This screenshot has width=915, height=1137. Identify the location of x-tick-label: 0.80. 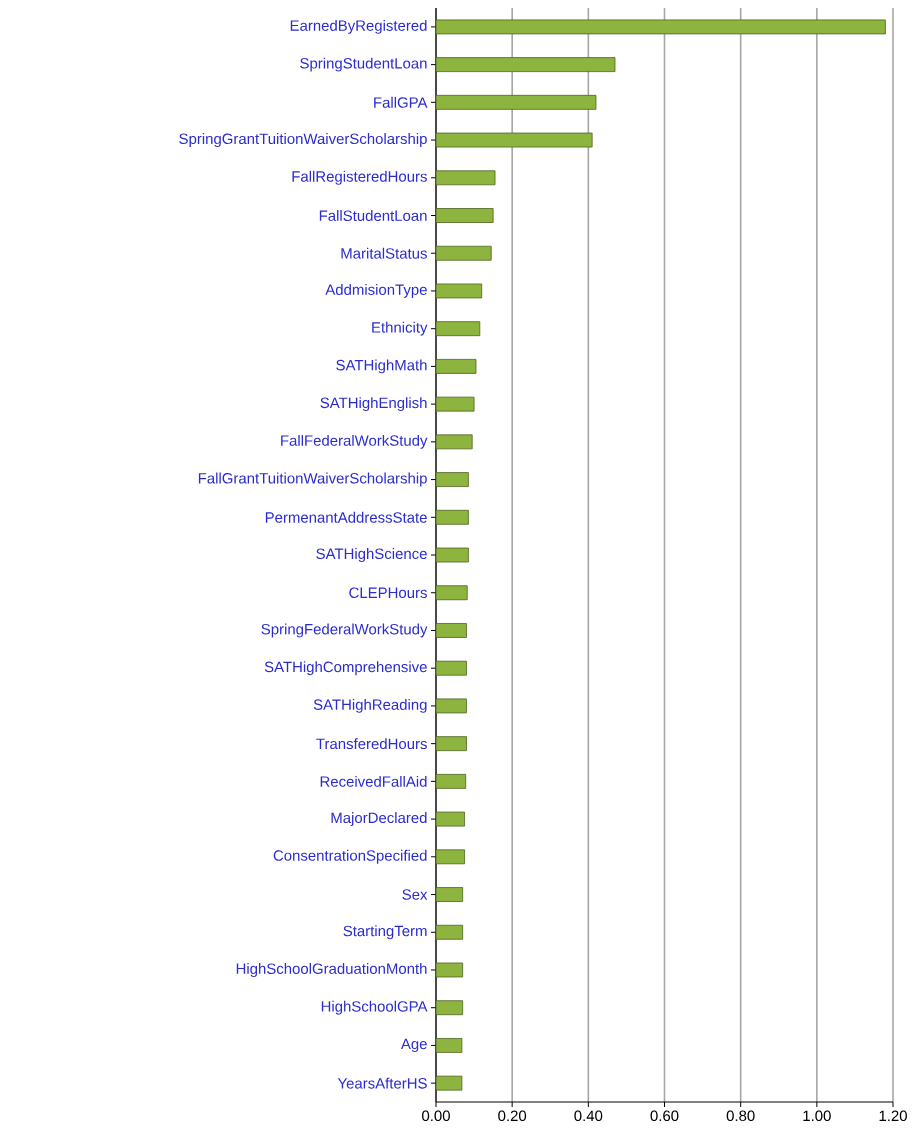
(740, 1116).